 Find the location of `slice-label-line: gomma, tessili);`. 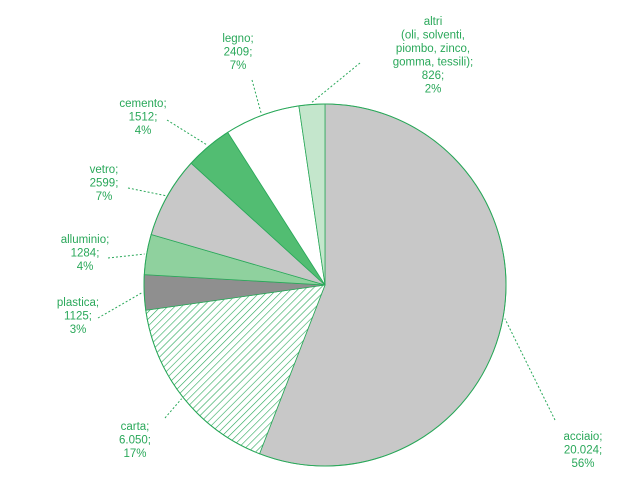

slice-label-line: gomma, tessili); is located at coordinates (433, 63).